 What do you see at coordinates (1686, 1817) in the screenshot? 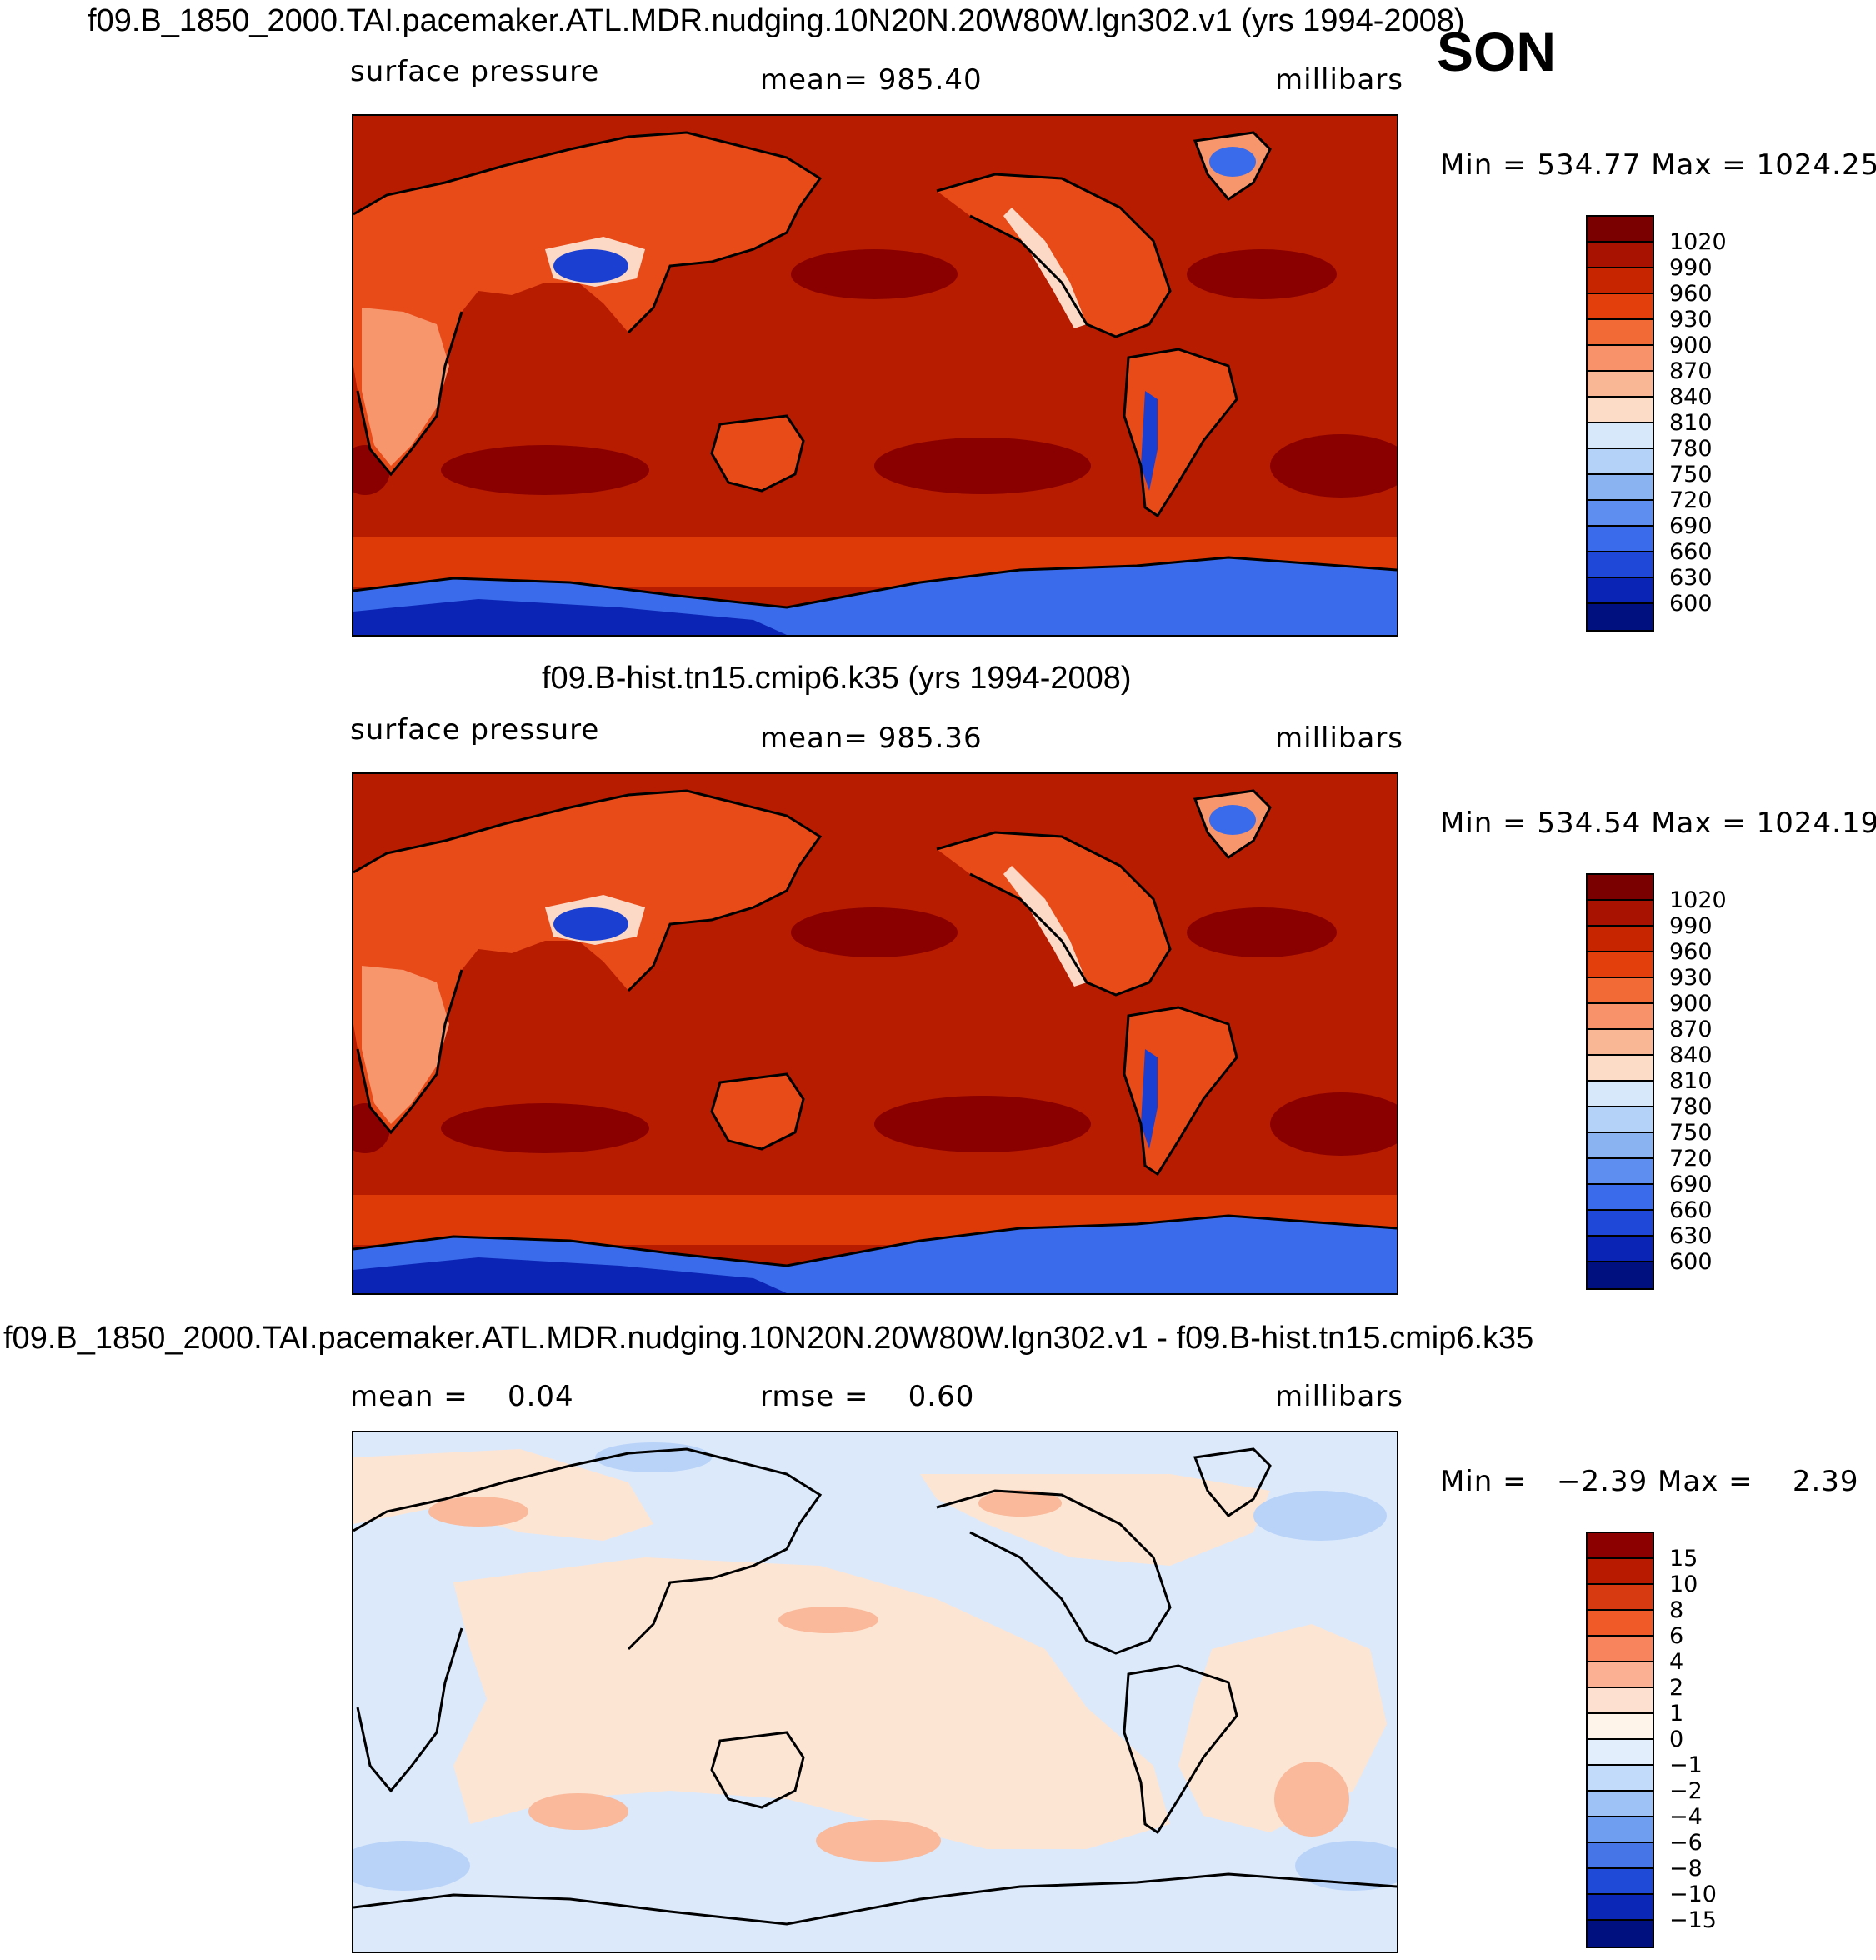
I see `colorbar-tick-label: −4` at bounding box center [1686, 1817].